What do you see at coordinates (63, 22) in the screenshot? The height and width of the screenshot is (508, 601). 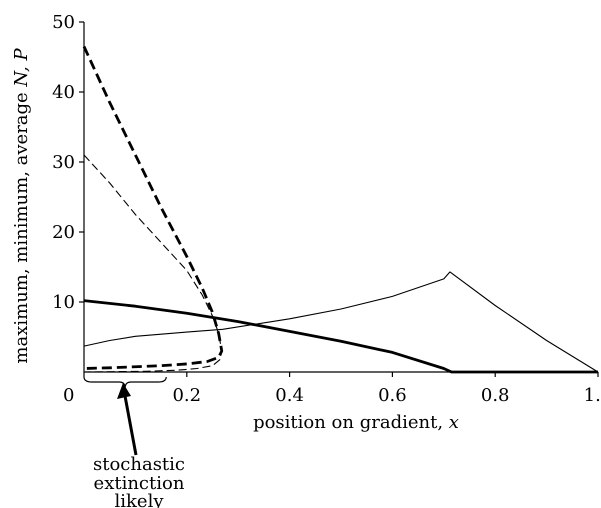 I see `y-tick-label: 50` at bounding box center [63, 22].